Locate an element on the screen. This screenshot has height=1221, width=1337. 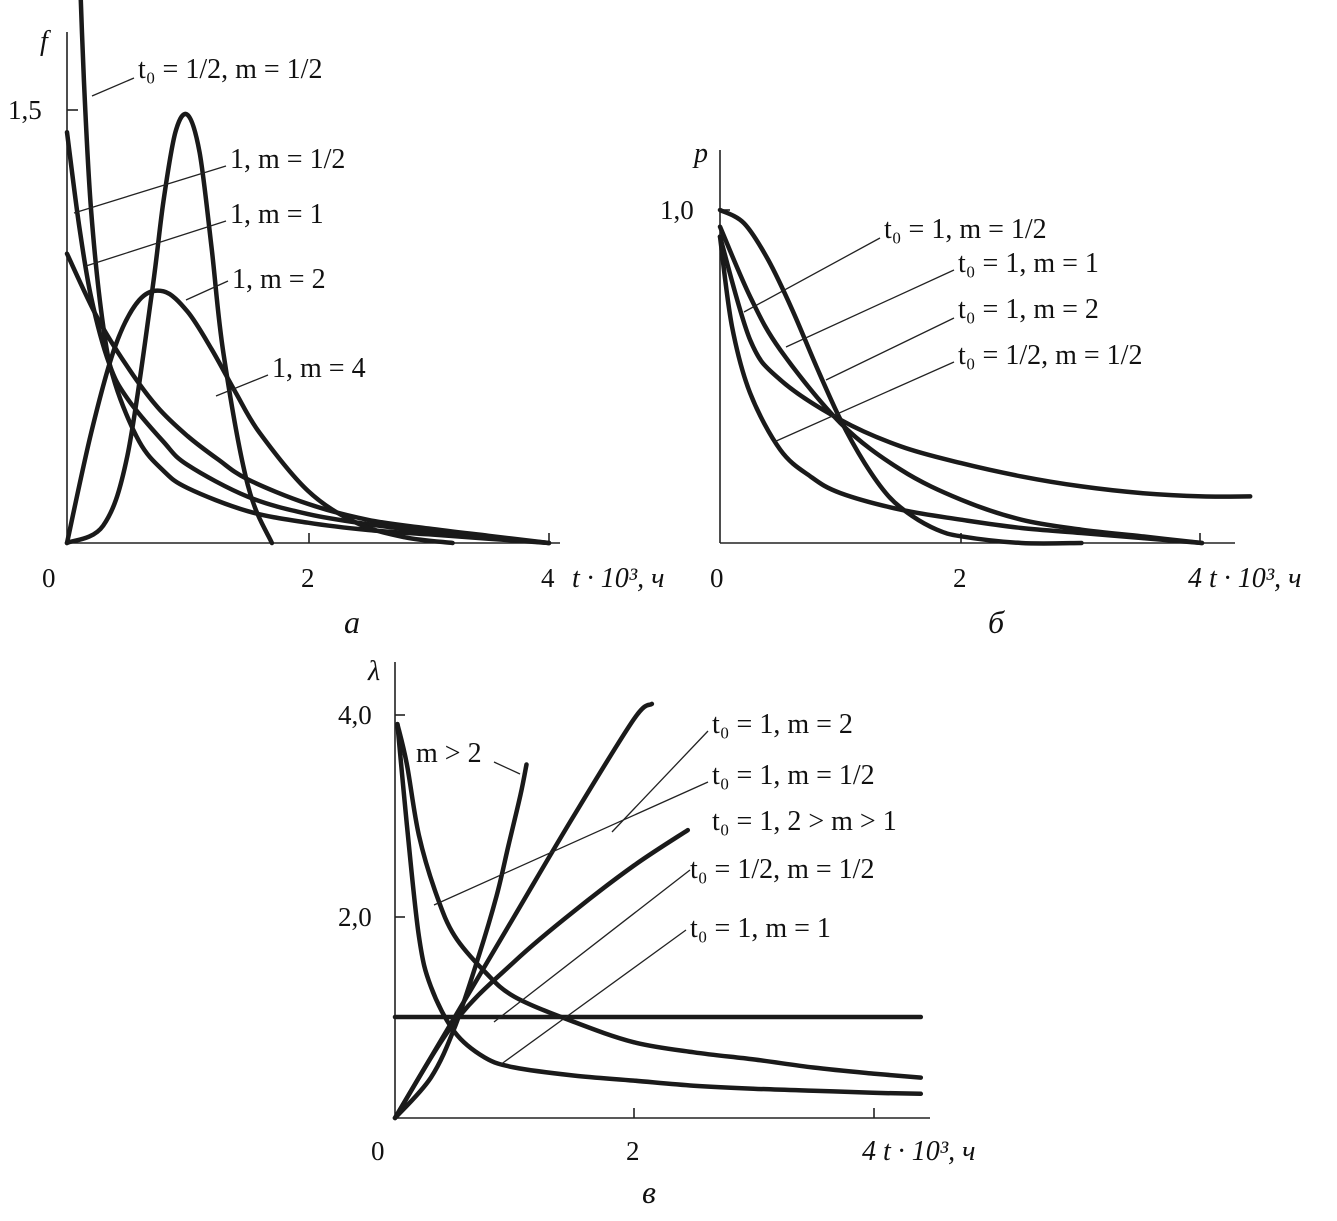
panel-b-series-1-line is located at coordinates (961, 385).